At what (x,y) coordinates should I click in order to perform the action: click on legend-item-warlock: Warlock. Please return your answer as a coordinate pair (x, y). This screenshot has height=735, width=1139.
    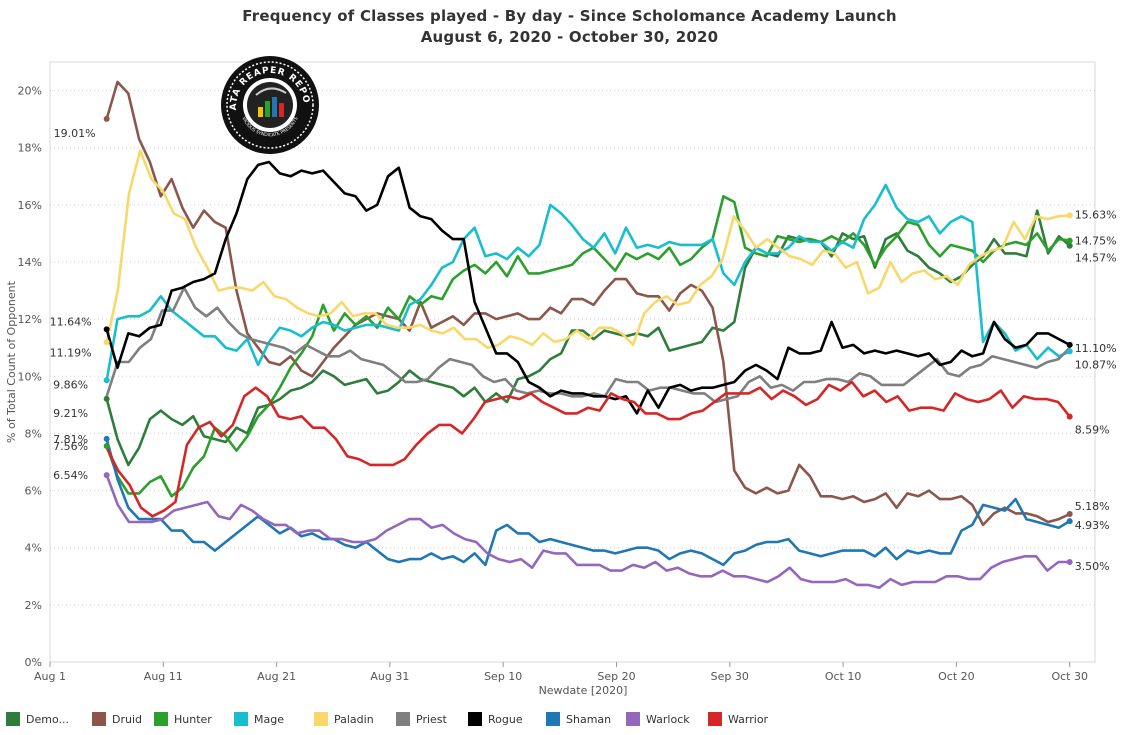
    Looking at the image, I should click on (667, 719).